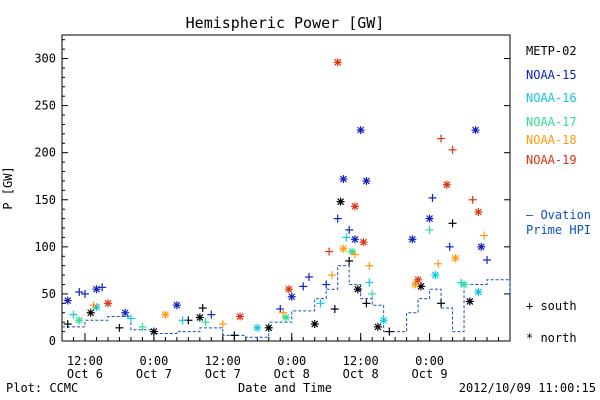 The width and height of the screenshot is (600, 400). Describe the element at coordinates (551, 306) in the screenshot. I see `legend-south-marker: + south` at that location.